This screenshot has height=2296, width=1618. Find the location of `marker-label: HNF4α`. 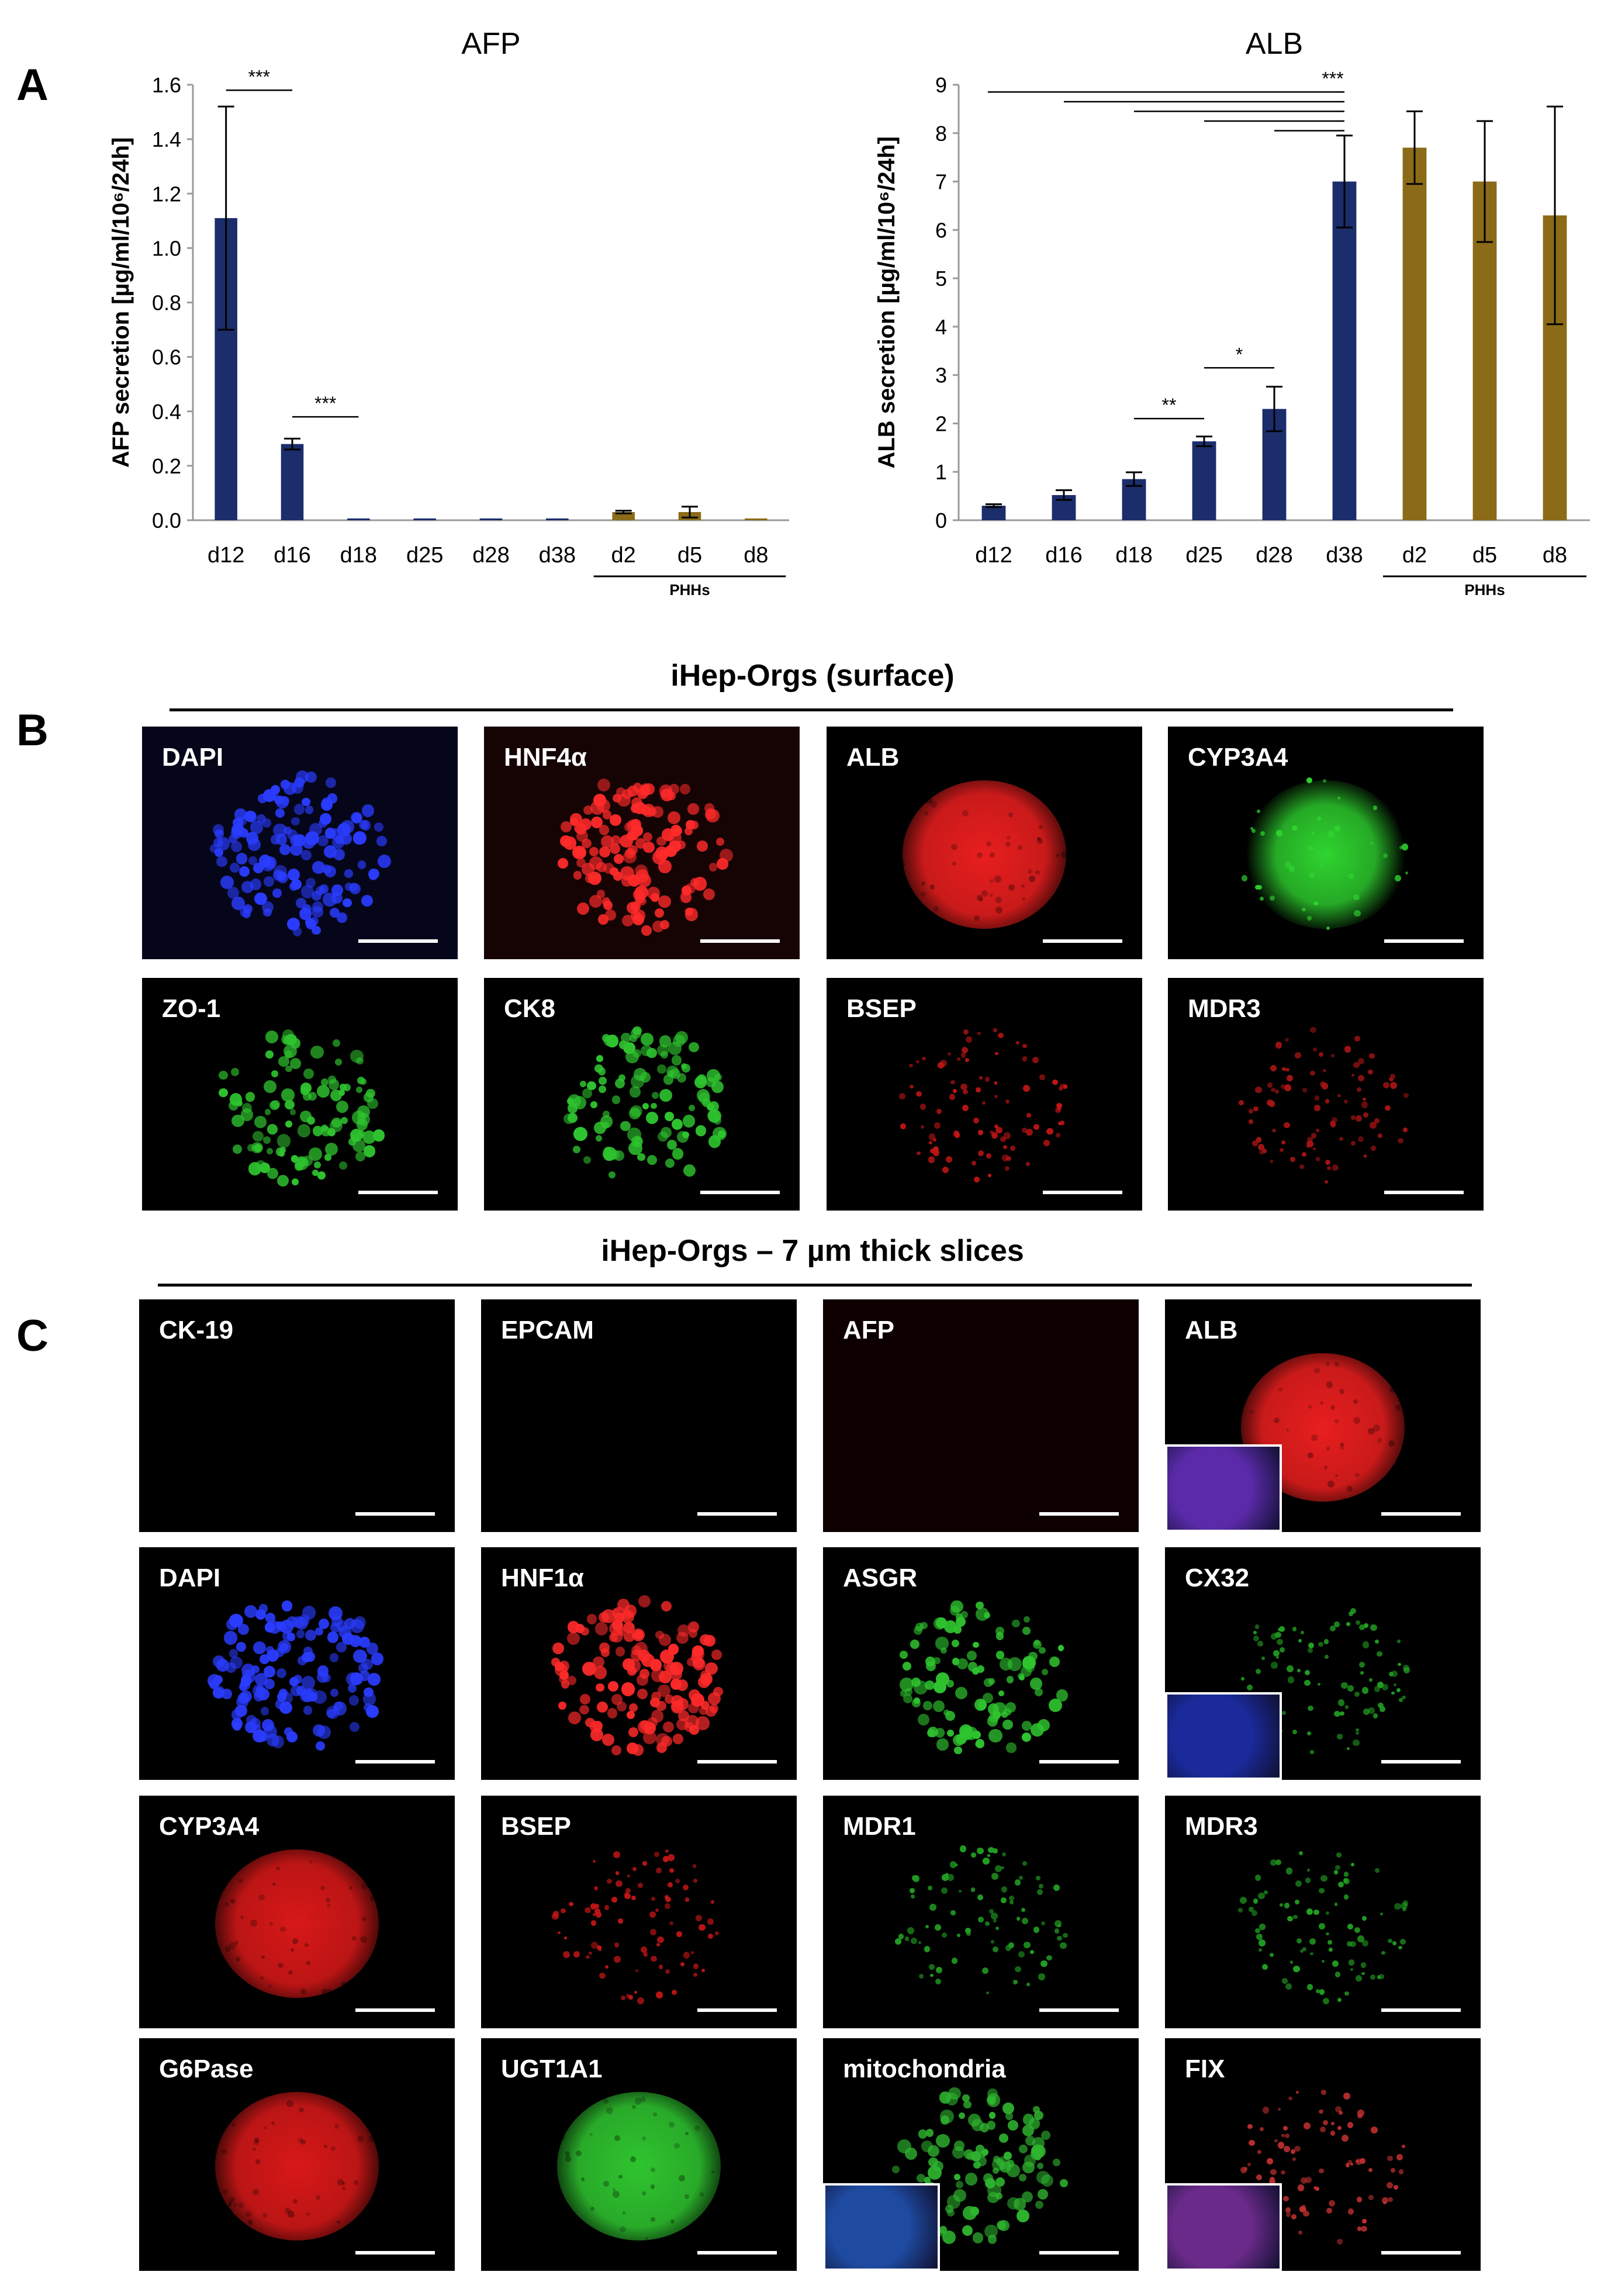

marker-label: HNF4α is located at coordinates (545, 757).